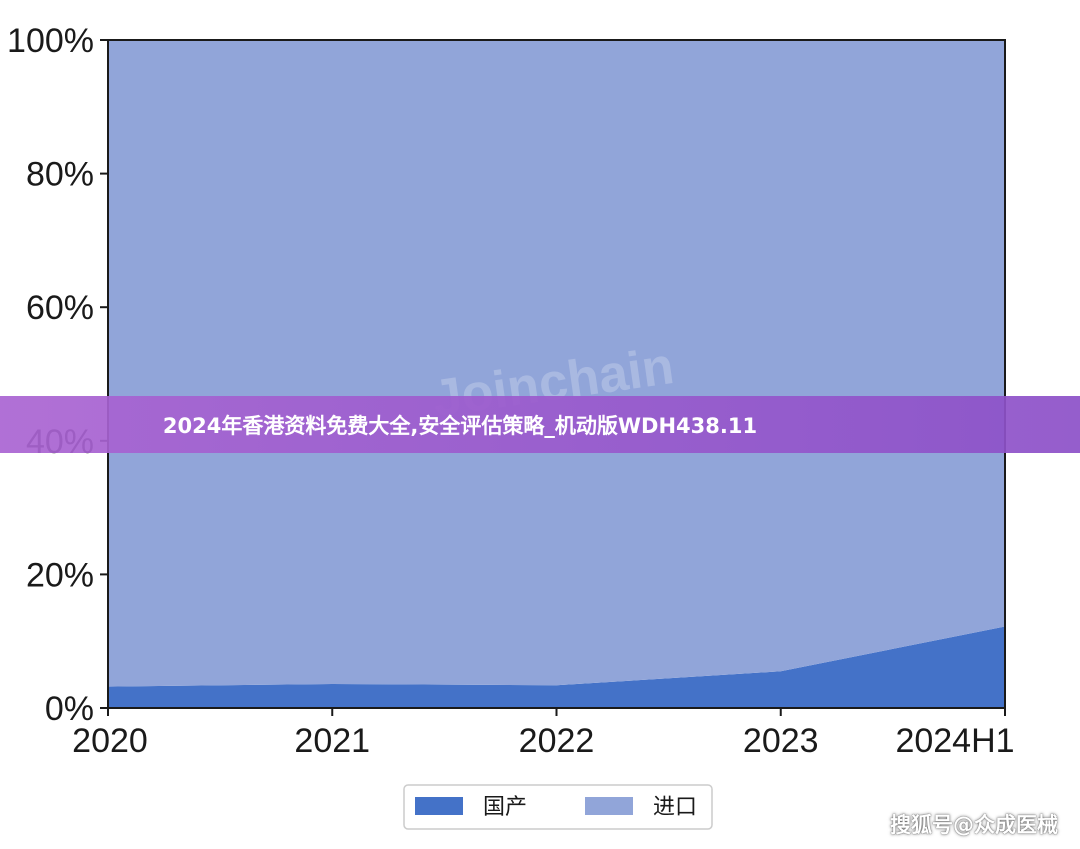 The width and height of the screenshot is (1080, 849). What do you see at coordinates (675, 807) in the screenshot?
I see `legend-label: 进口` at bounding box center [675, 807].